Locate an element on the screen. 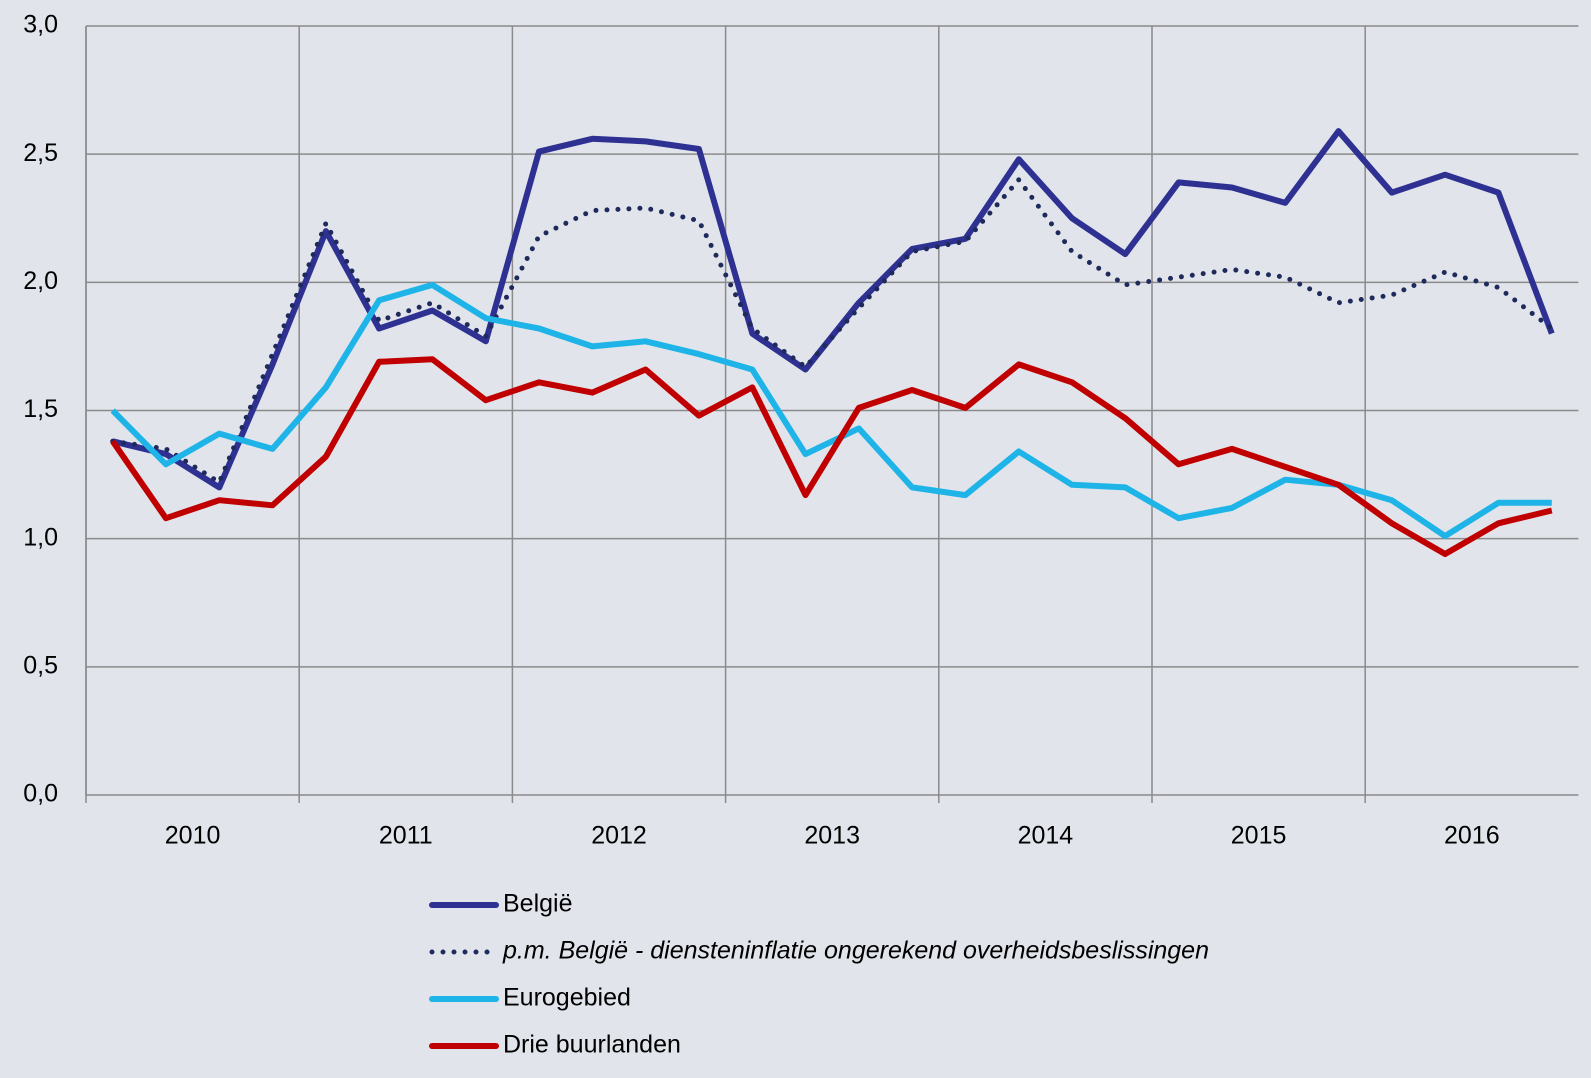 This screenshot has width=1591, height=1078. y-tick-label: 2,0 is located at coordinates (40, 281).